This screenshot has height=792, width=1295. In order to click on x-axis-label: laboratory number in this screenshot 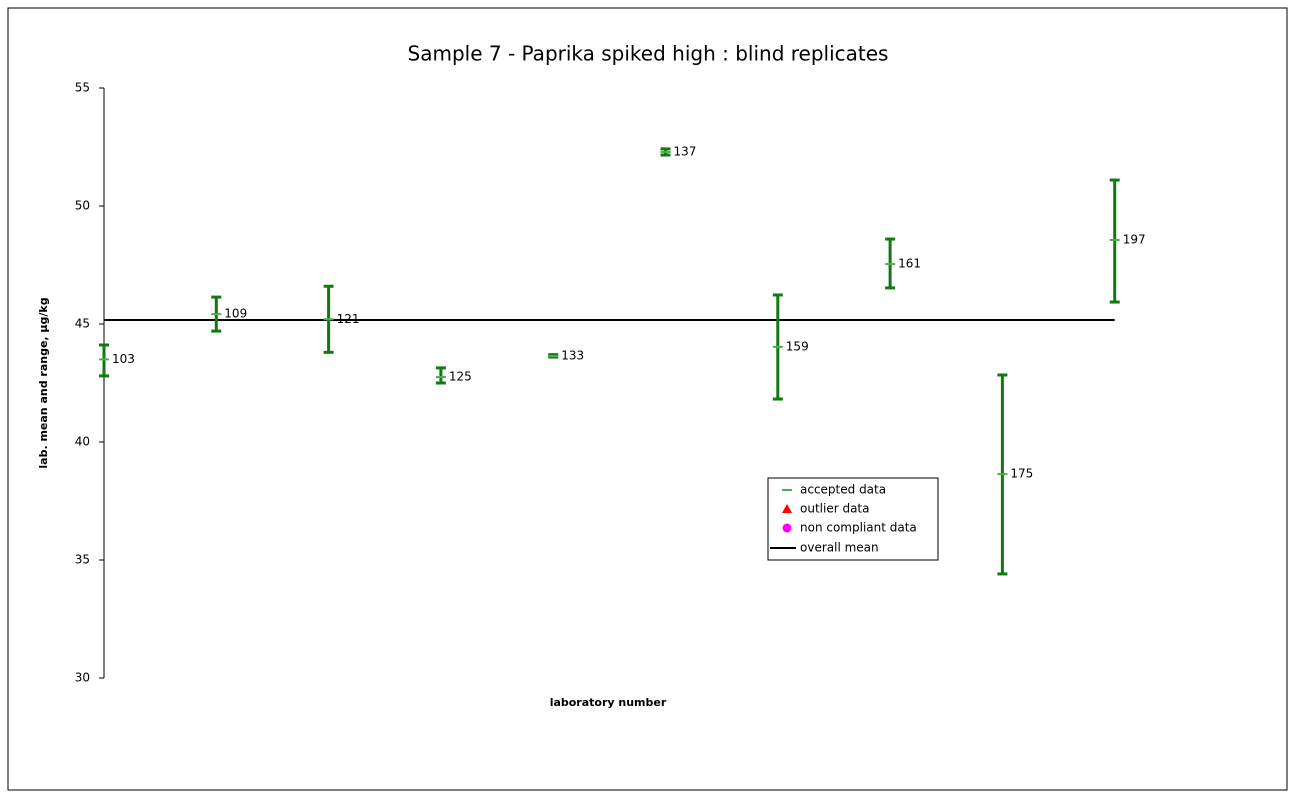, I will do `click(608, 702)`.